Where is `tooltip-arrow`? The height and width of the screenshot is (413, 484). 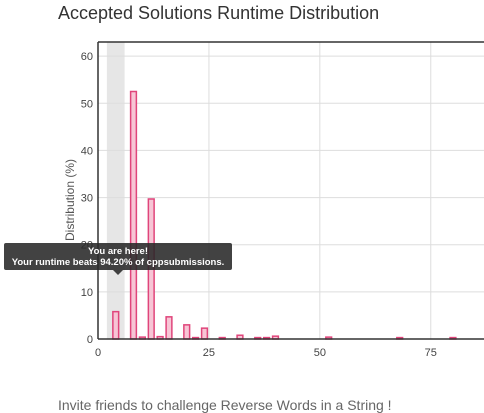
tooltip-arrow is located at coordinates (118, 272).